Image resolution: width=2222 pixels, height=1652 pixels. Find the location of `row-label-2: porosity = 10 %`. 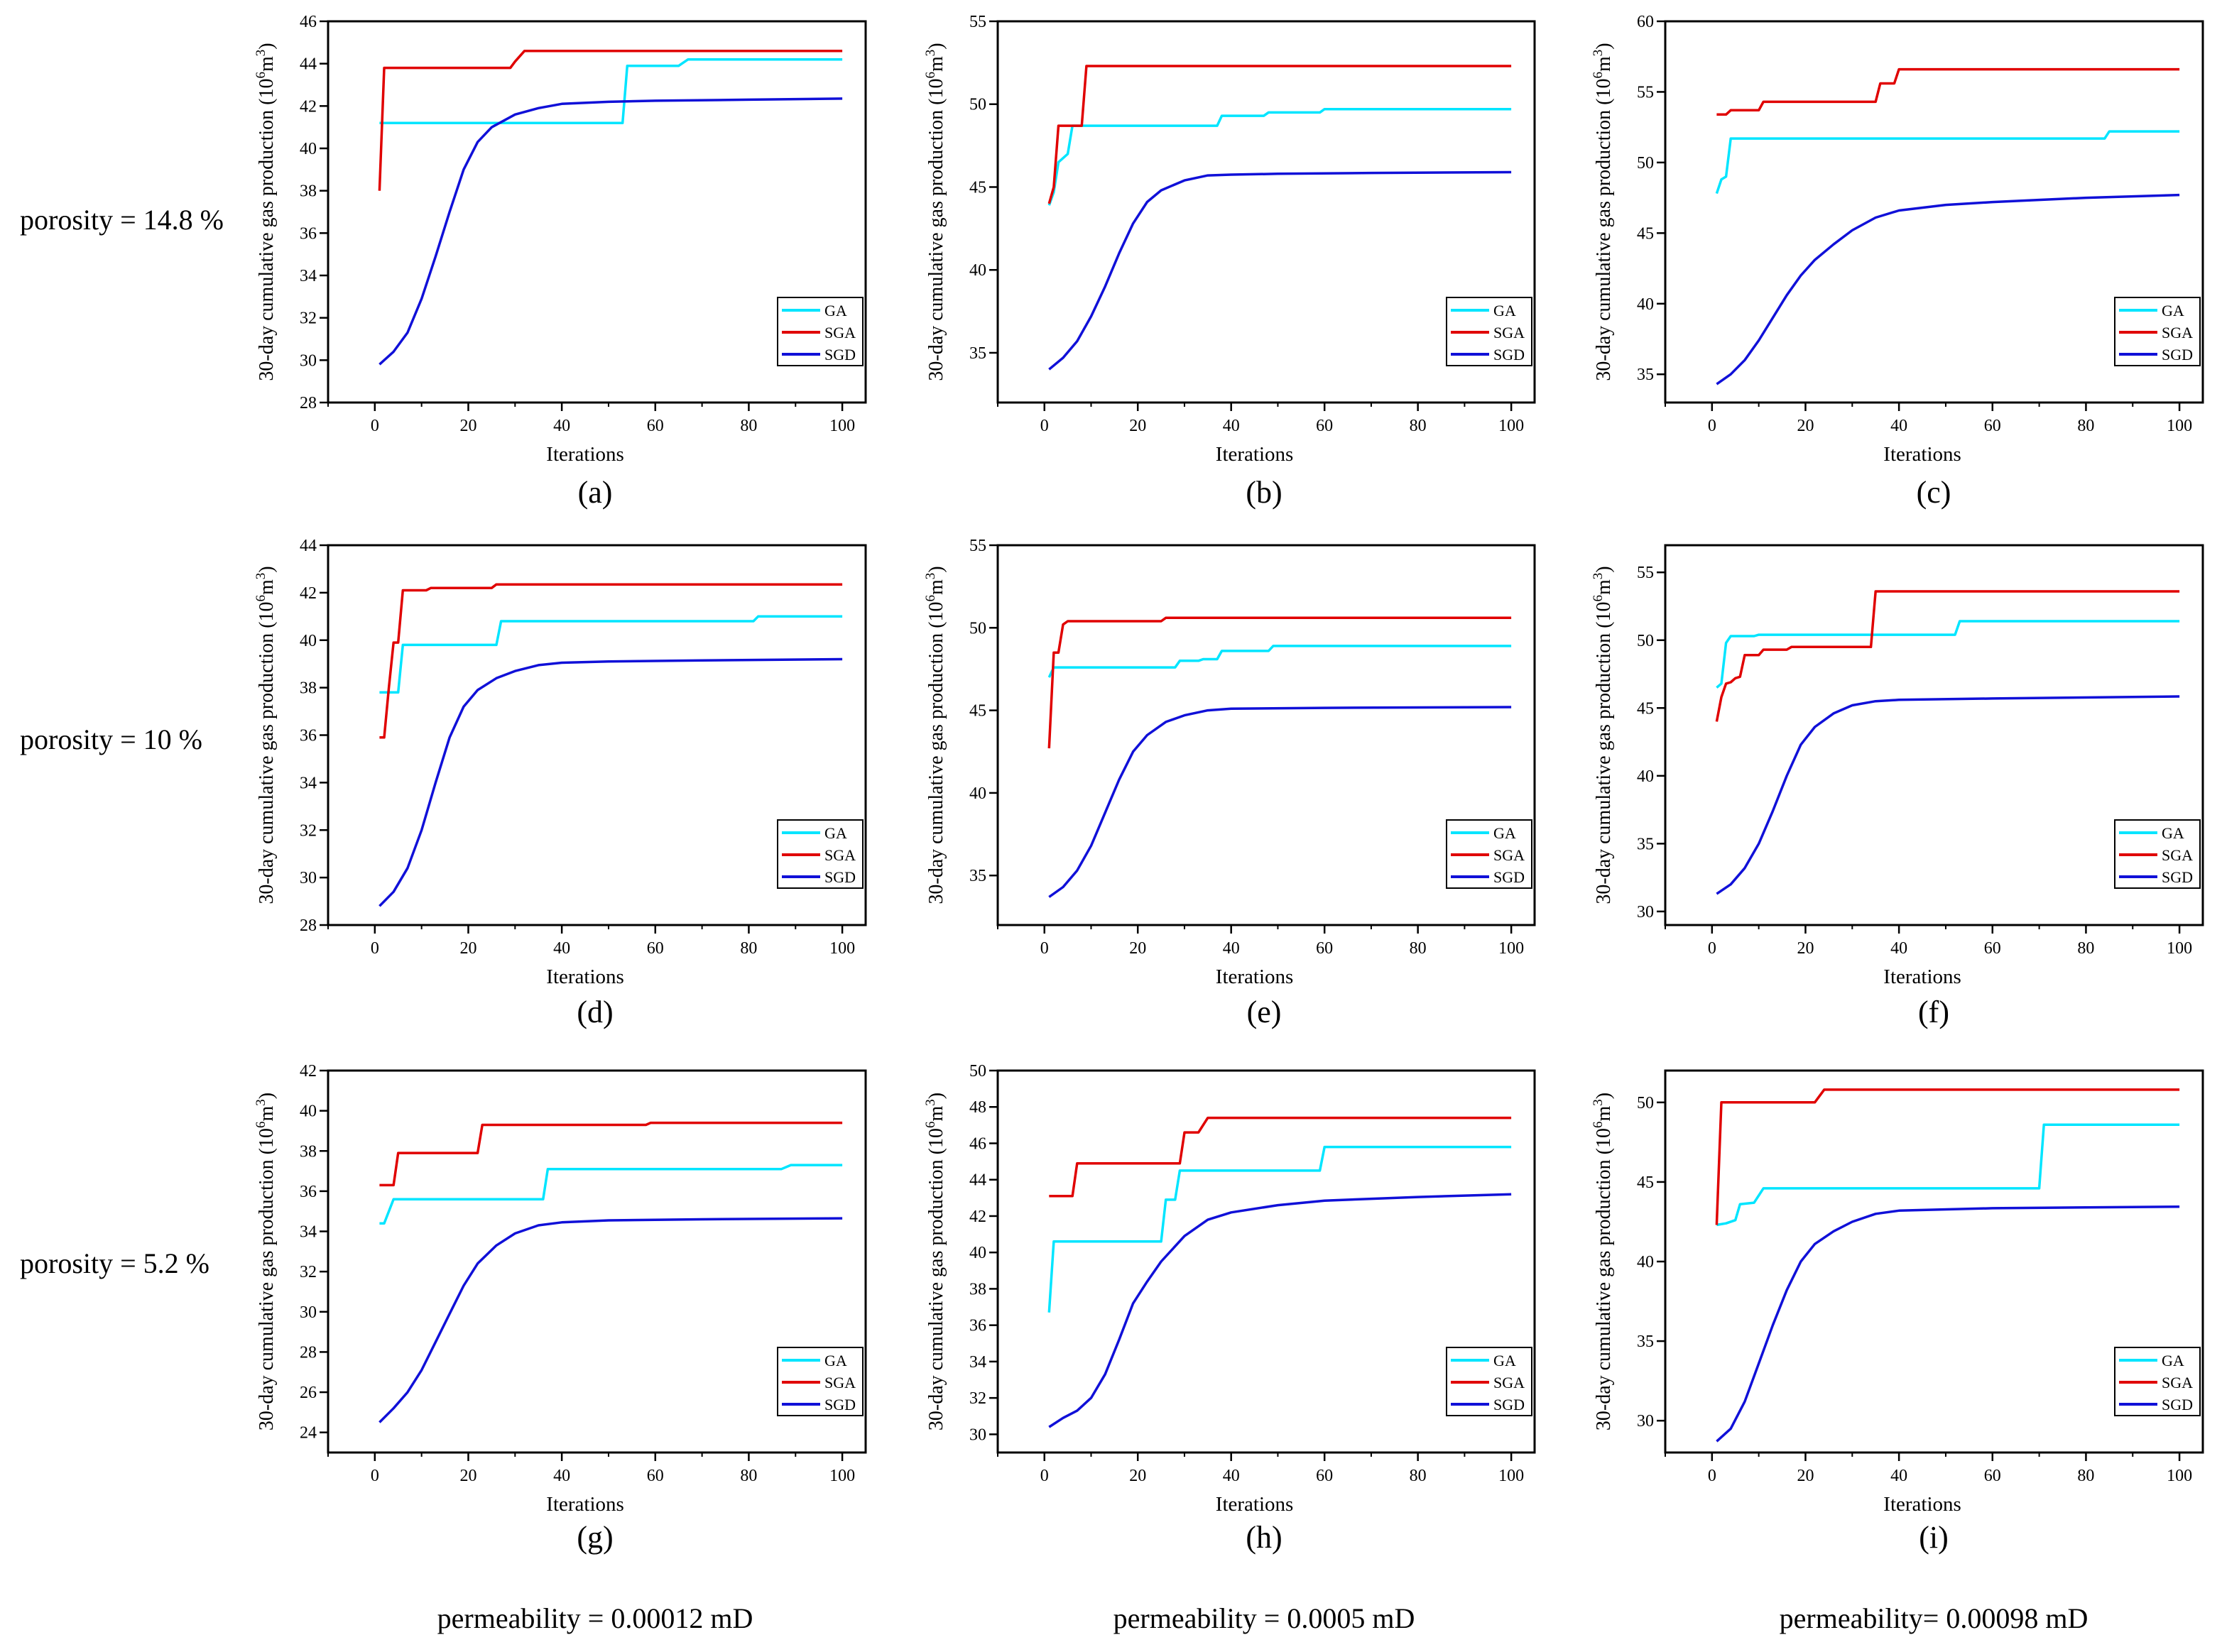

row-label-2: porosity = 10 % is located at coordinates (111, 739).